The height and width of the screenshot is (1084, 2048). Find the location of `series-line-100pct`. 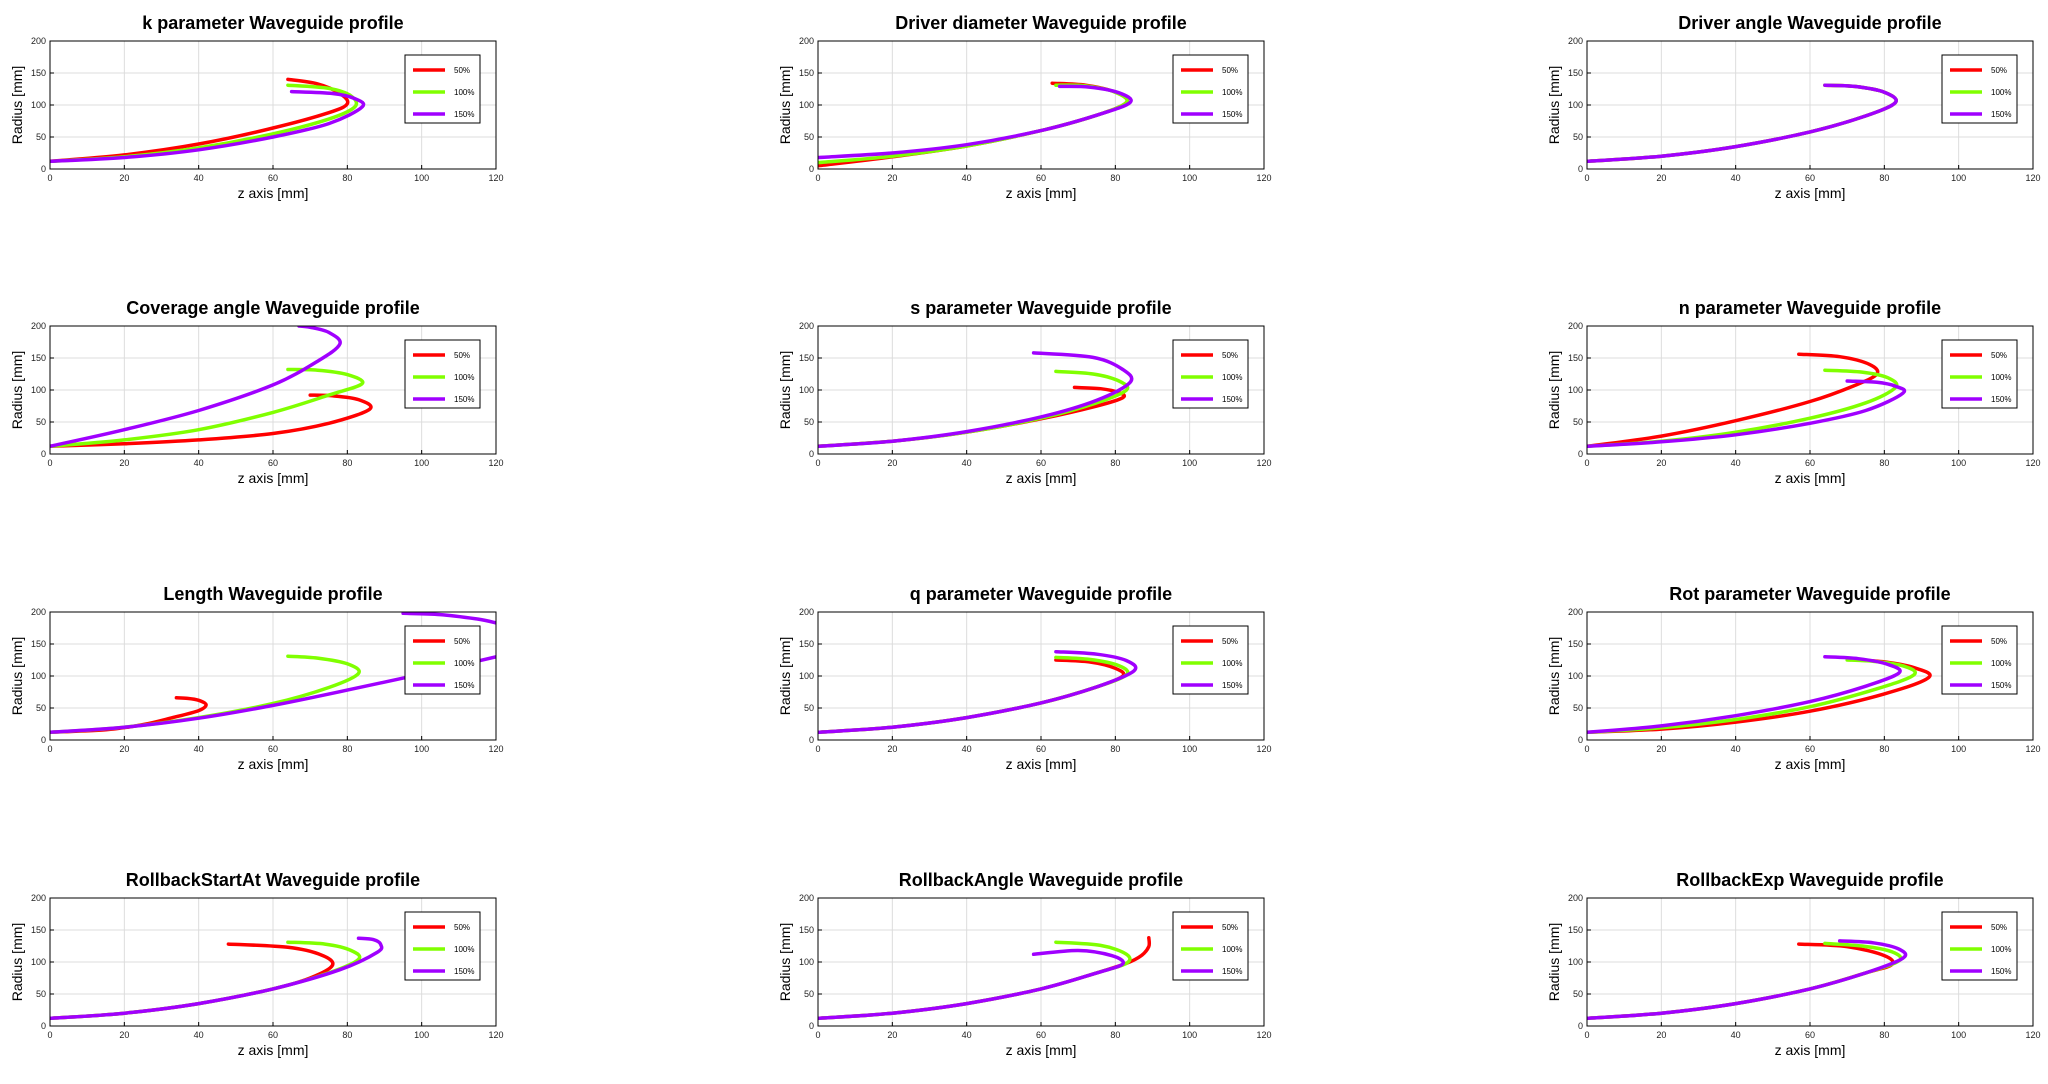

series-line-100pct is located at coordinates (207, 408).